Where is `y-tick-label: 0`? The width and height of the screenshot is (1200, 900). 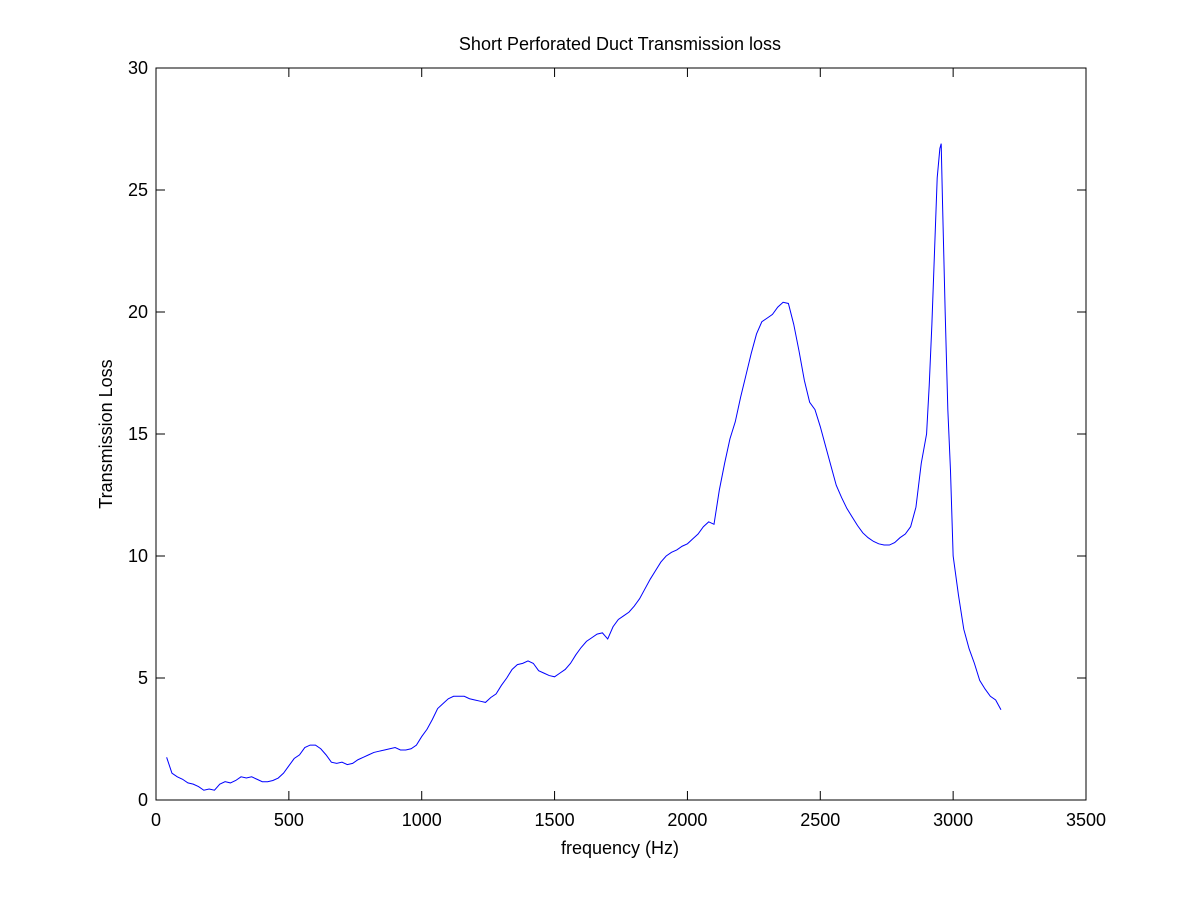
y-tick-label: 0 is located at coordinates (143, 800).